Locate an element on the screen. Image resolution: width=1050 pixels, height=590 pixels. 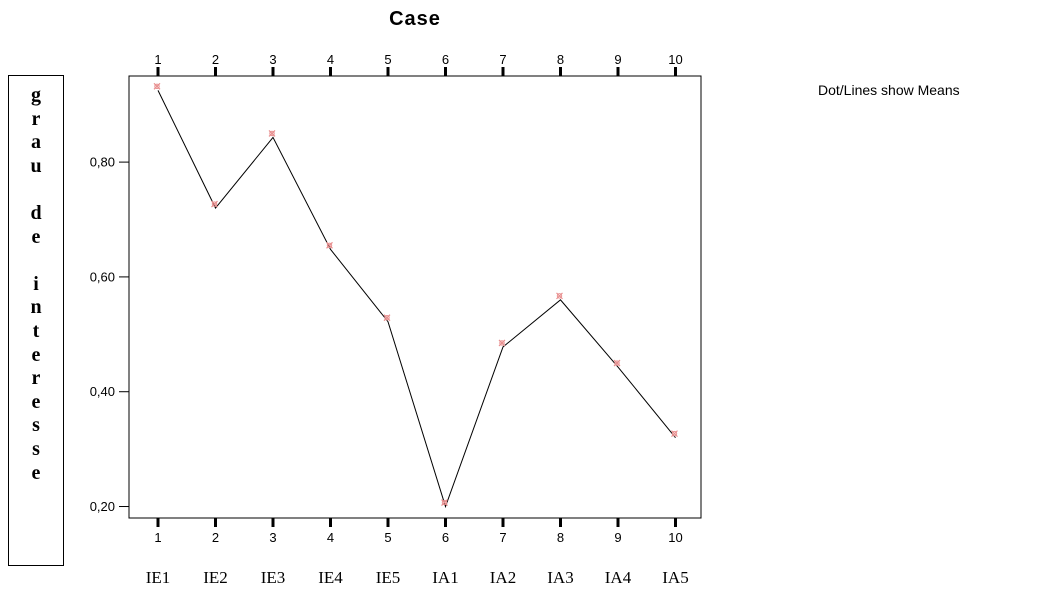
top-tick-label: 2 is located at coordinates (215, 59).